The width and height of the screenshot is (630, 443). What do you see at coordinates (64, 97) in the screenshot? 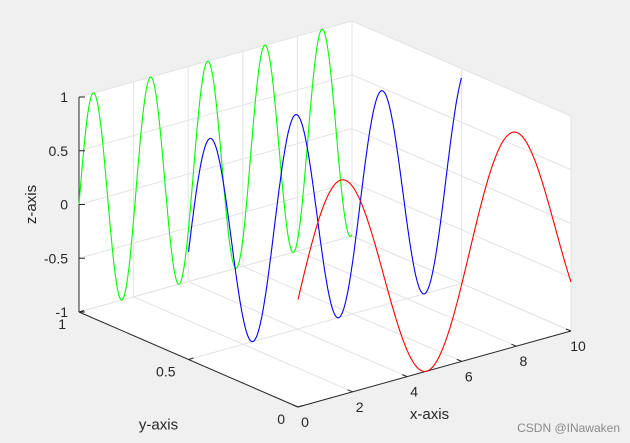
I see `z-tick-label: 1` at bounding box center [64, 97].